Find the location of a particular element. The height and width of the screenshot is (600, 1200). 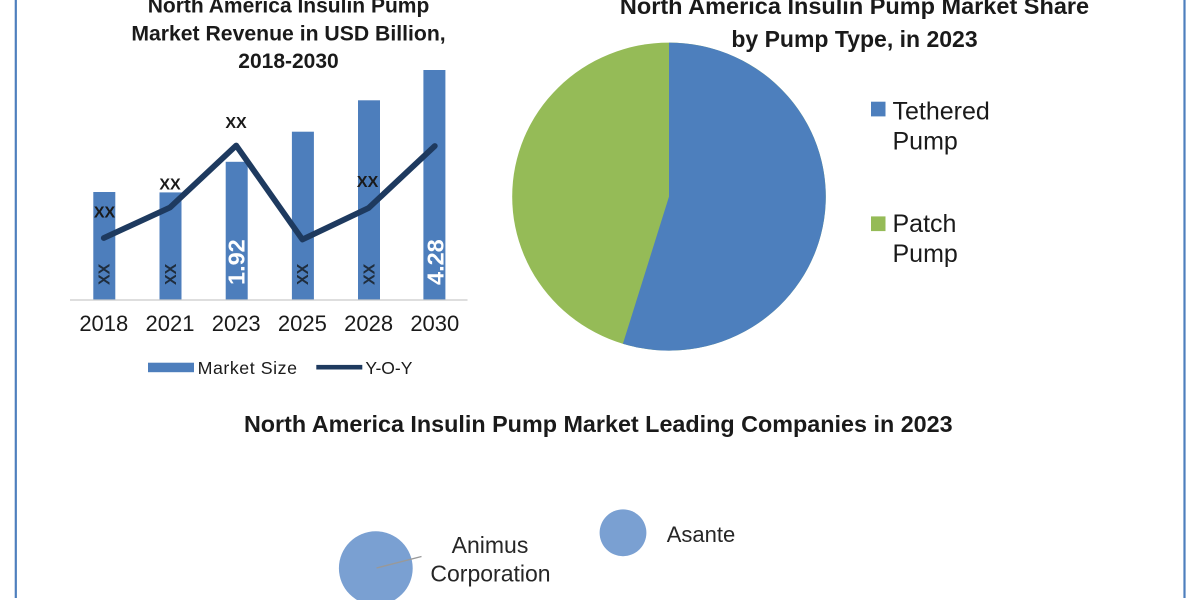

svg-text: Animus is located at coordinates (490, 545).